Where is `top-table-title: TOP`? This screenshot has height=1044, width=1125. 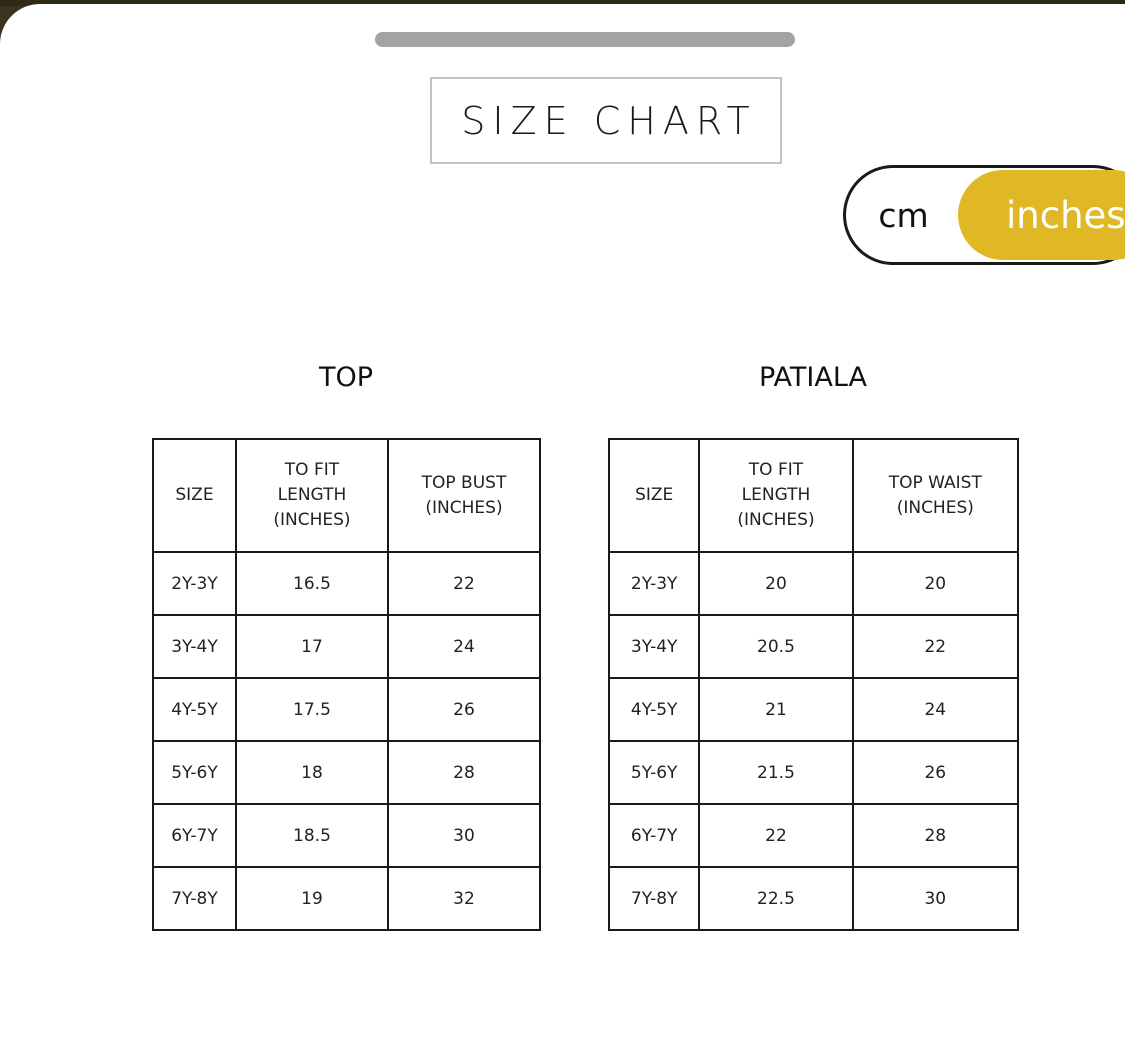
top-table-title: TOP is located at coordinates (346, 377).